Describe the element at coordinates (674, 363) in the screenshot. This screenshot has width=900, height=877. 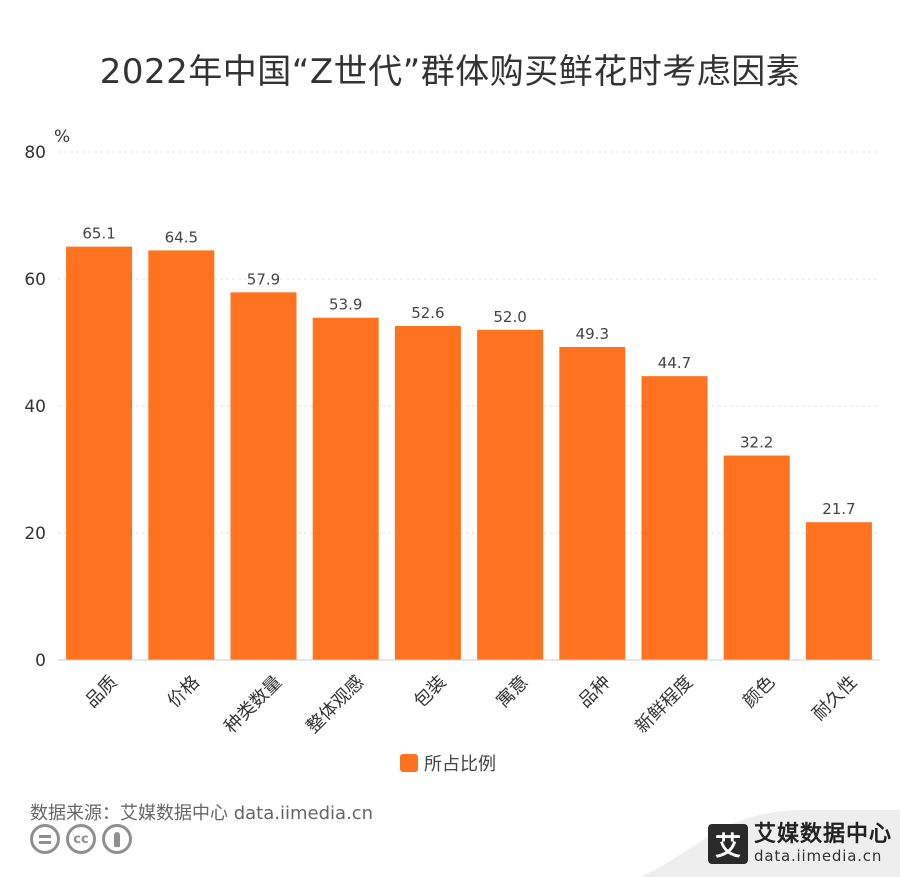
I see `data-label: 44.7` at that location.